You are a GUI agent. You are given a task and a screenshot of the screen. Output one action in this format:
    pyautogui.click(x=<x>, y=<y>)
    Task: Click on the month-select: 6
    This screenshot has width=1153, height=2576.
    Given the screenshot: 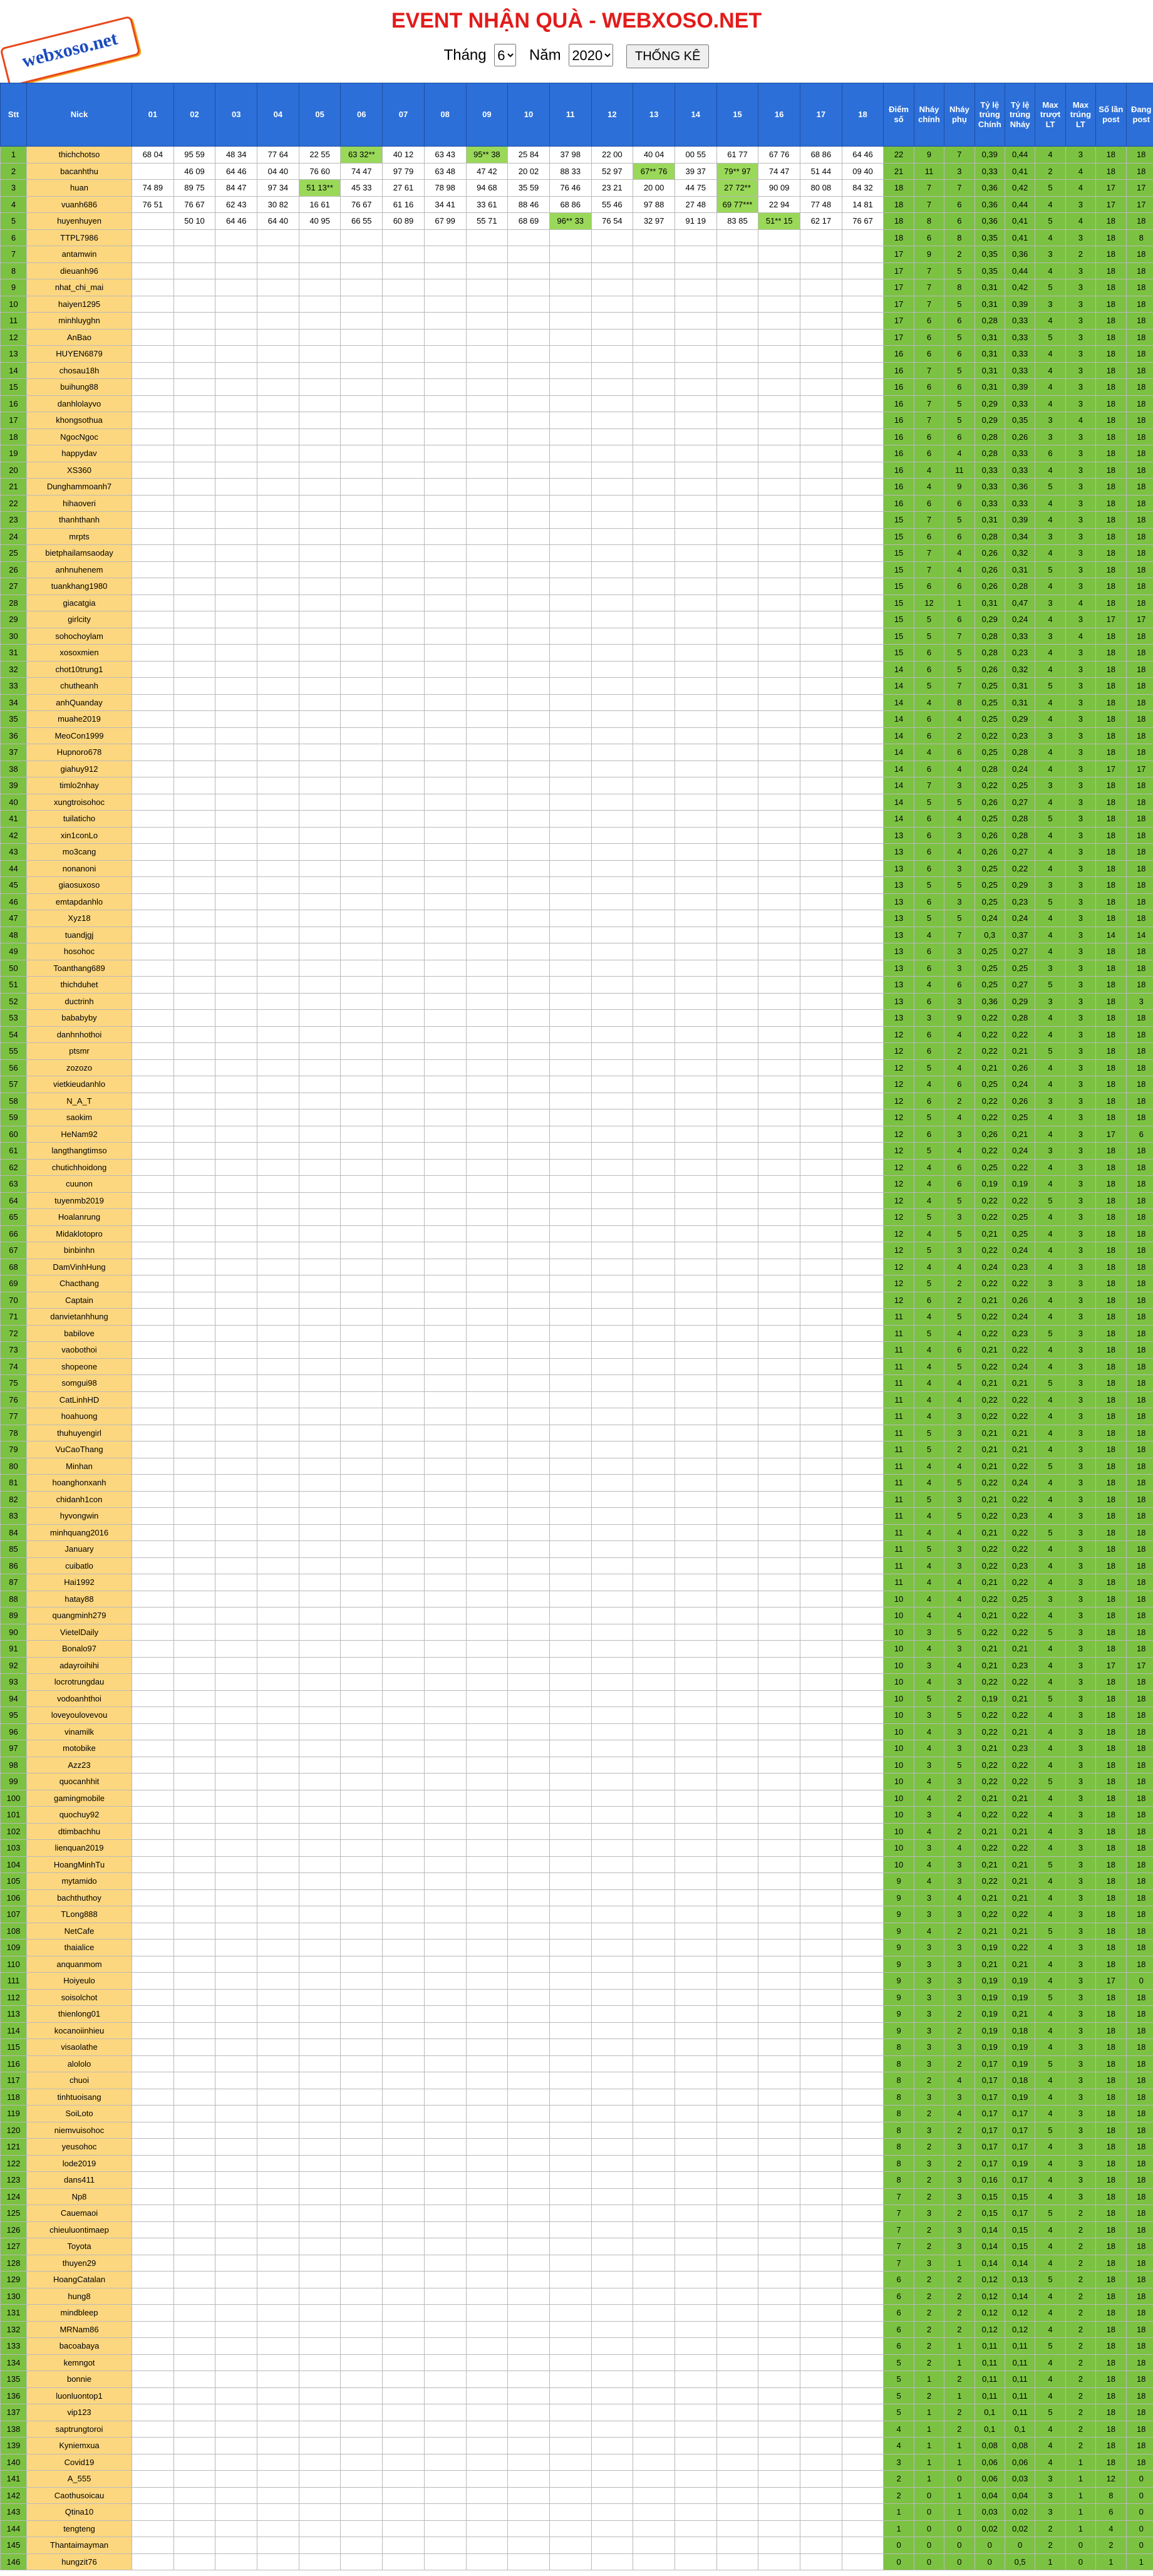 What is the action you would take?
    pyautogui.click(x=505, y=55)
    